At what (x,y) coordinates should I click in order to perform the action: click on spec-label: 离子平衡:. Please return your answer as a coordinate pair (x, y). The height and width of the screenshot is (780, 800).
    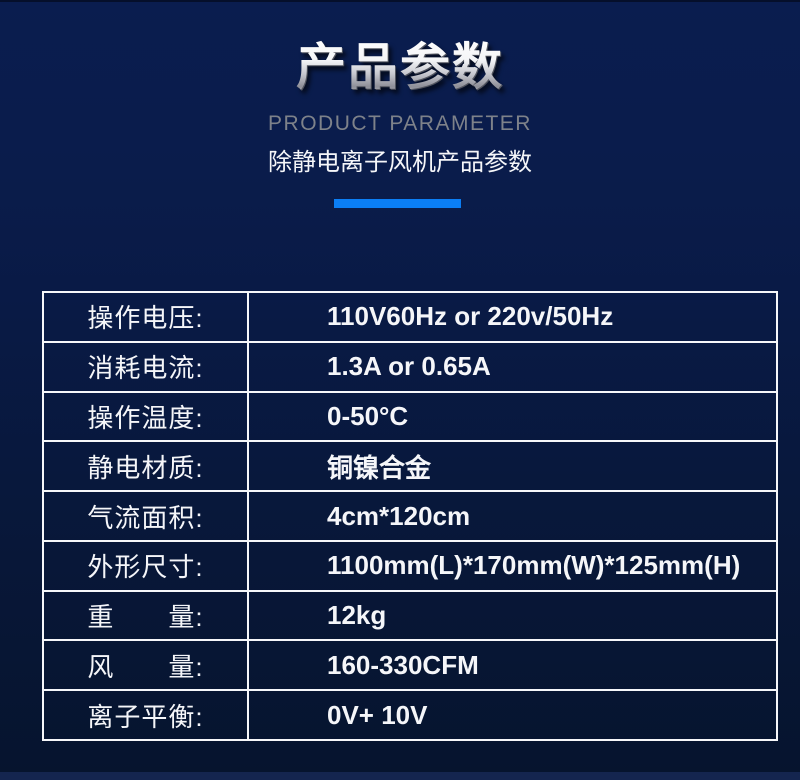
    Looking at the image, I should click on (146, 715).